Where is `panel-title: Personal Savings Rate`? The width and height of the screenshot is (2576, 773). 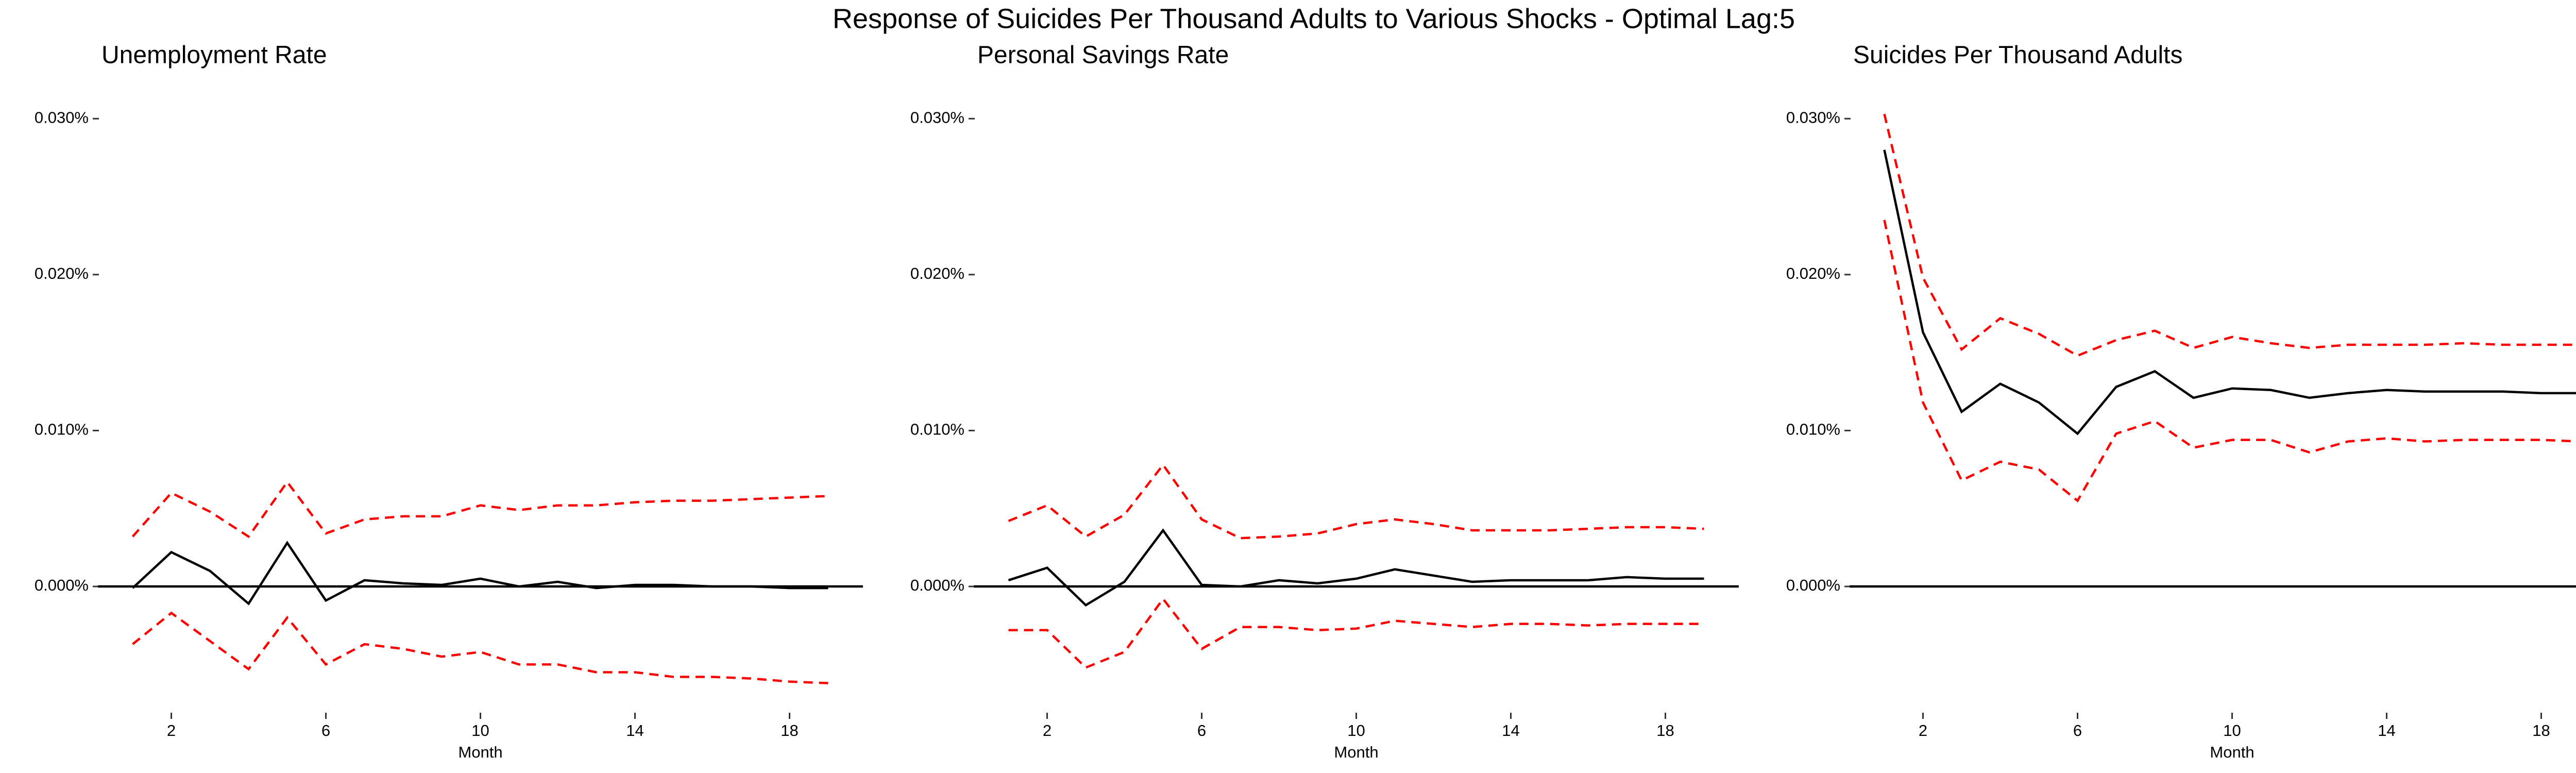
panel-title: Personal Savings Rate is located at coordinates (1103, 55).